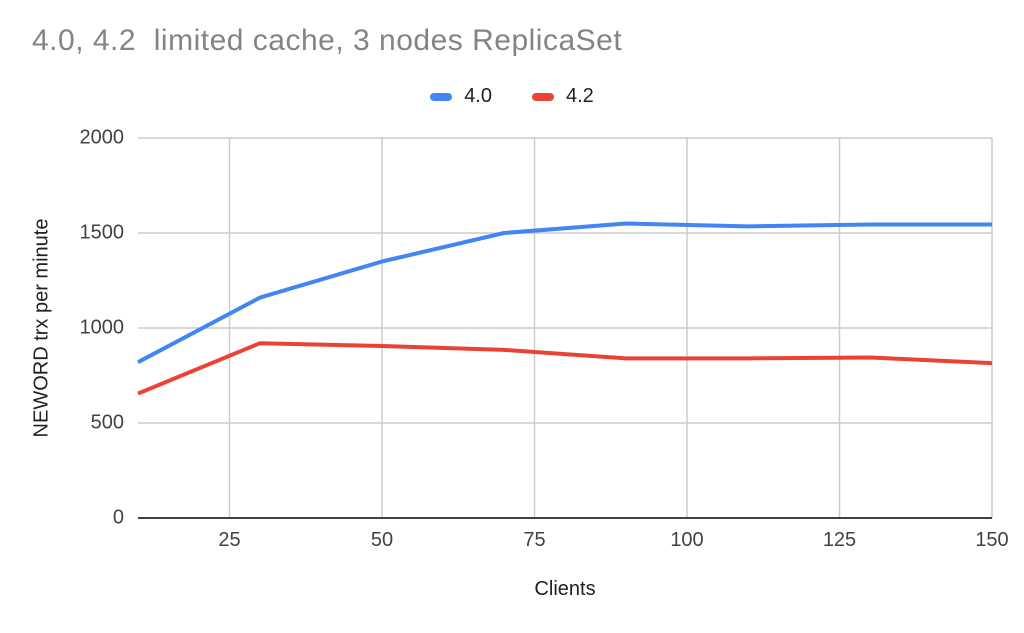 This screenshot has height=633, width=1024. What do you see at coordinates (839, 540) in the screenshot?
I see `x-tick-label-125: 125` at bounding box center [839, 540].